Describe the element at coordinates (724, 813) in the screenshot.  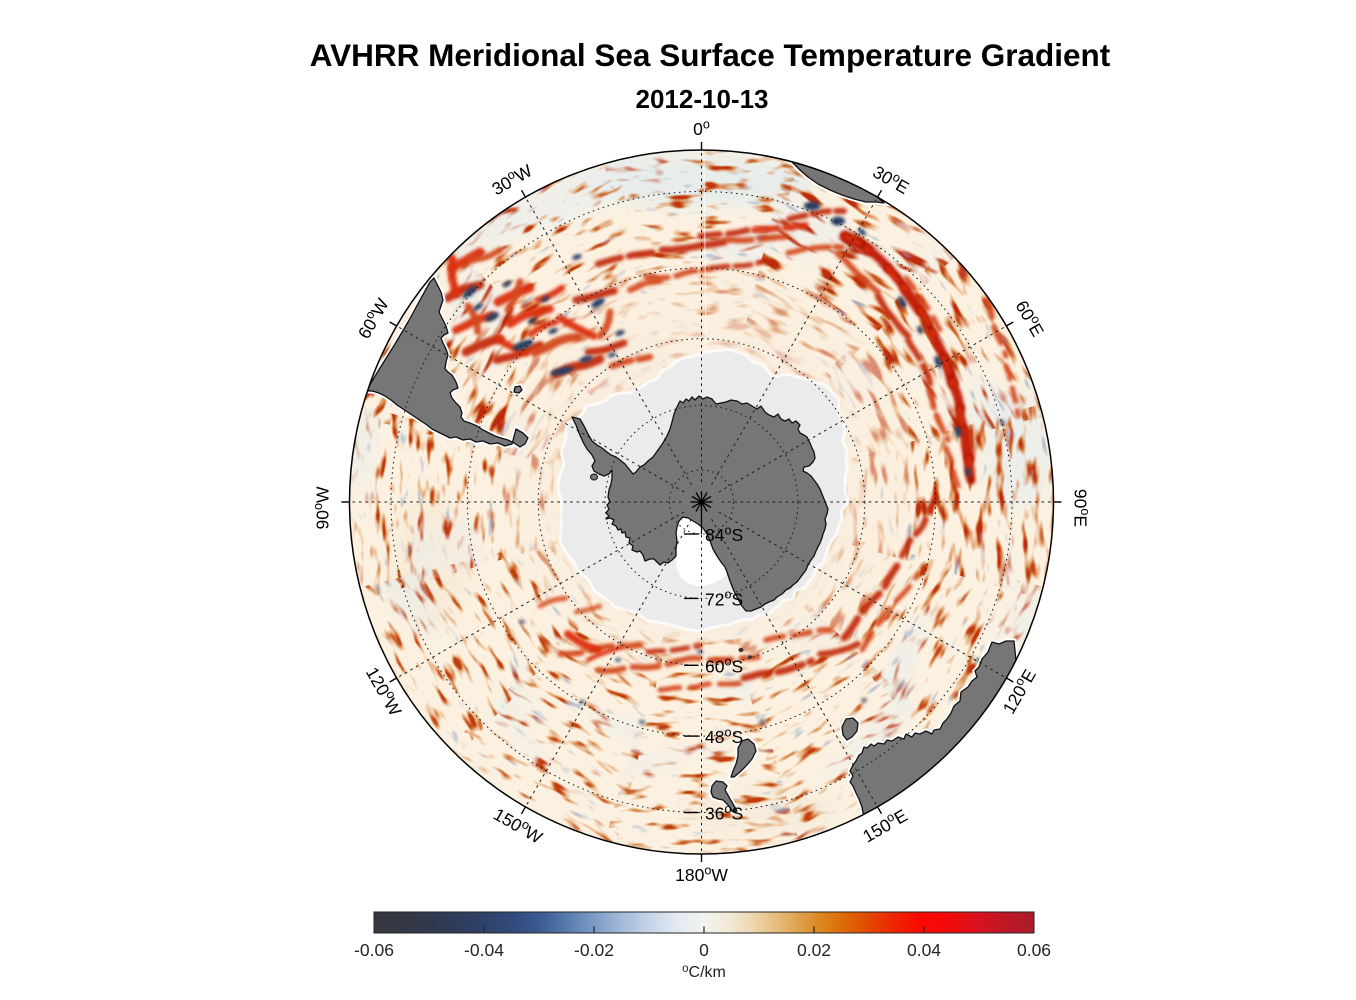
I see `svg-text: 36oS` at that location.